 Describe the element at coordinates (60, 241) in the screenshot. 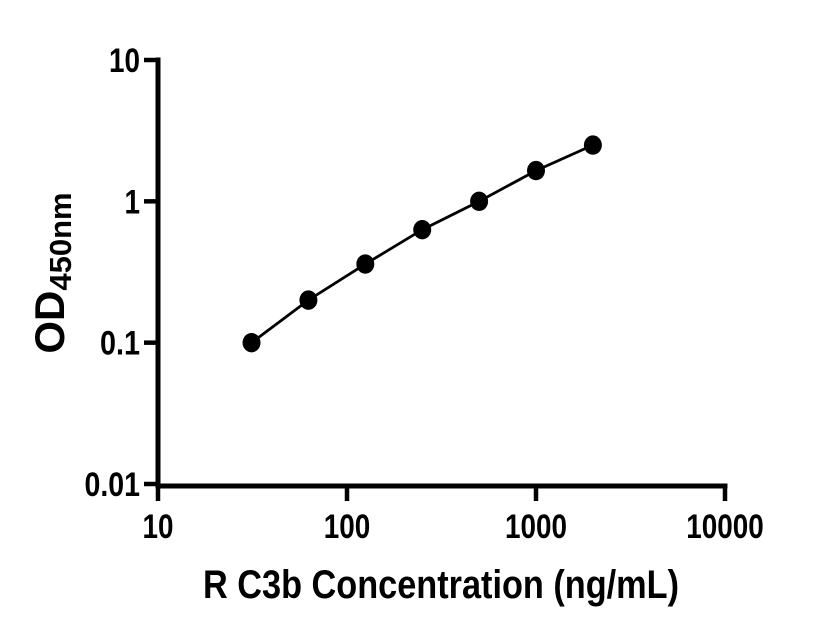

I see `y-axis-title-subscript: 450nm` at that location.